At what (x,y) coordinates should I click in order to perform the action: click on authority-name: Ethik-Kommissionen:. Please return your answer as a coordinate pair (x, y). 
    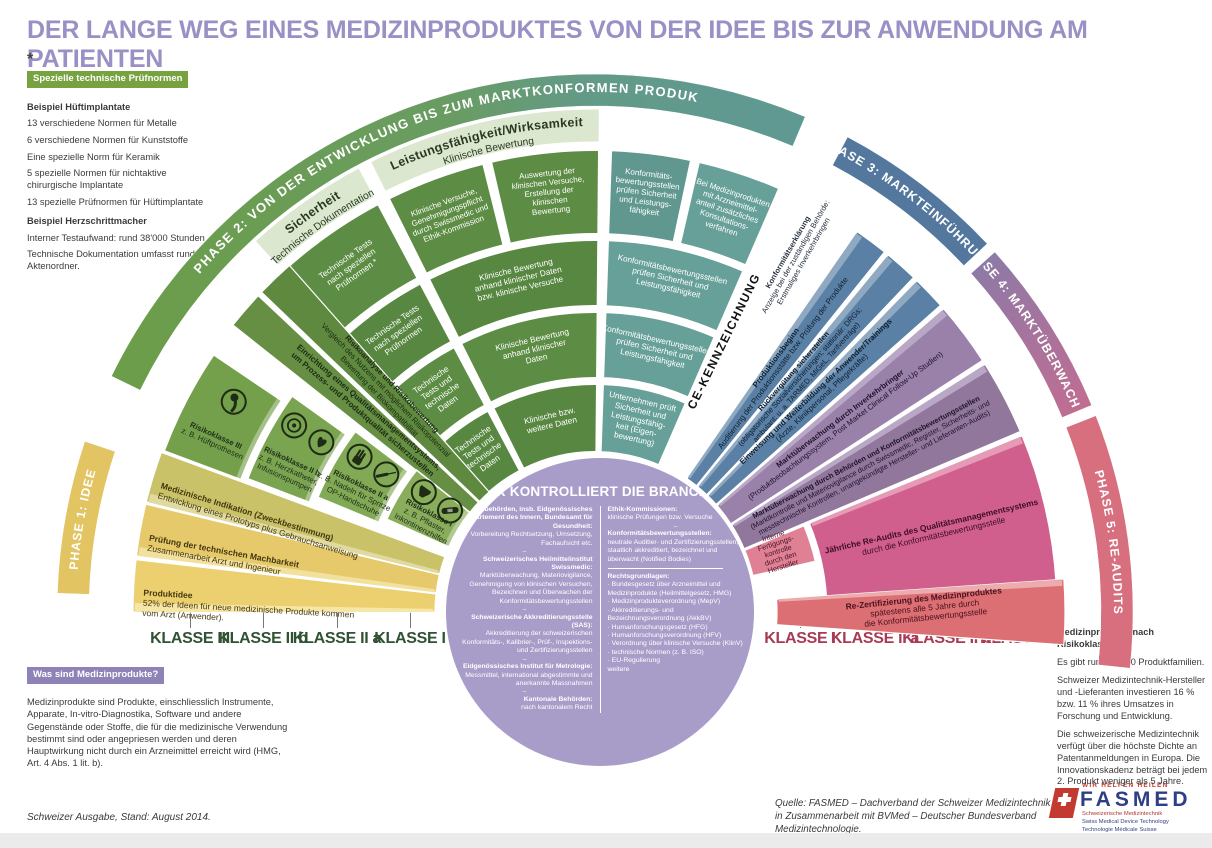
    Looking at the image, I should click on (642, 509).